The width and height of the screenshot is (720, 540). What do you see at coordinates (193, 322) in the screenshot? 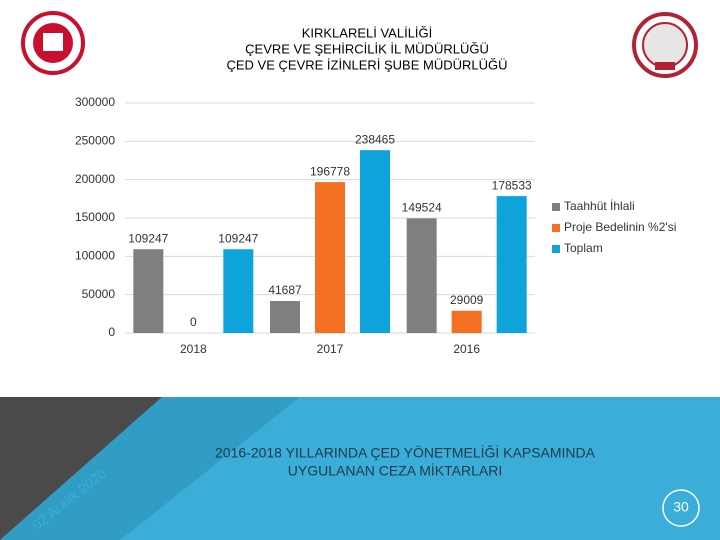
I see `data-label: 0` at bounding box center [193, 322].